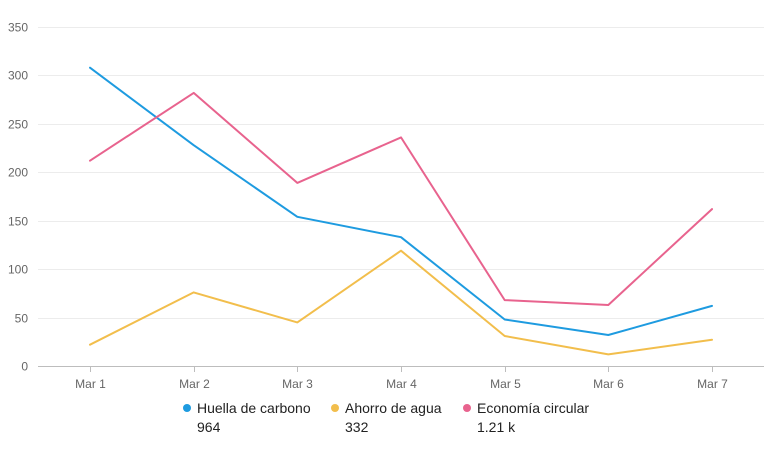  What do you see at coordinates (18, 173) in the screenshot?
I see `y-tick-label: 200` at bounding box center [18, 173].